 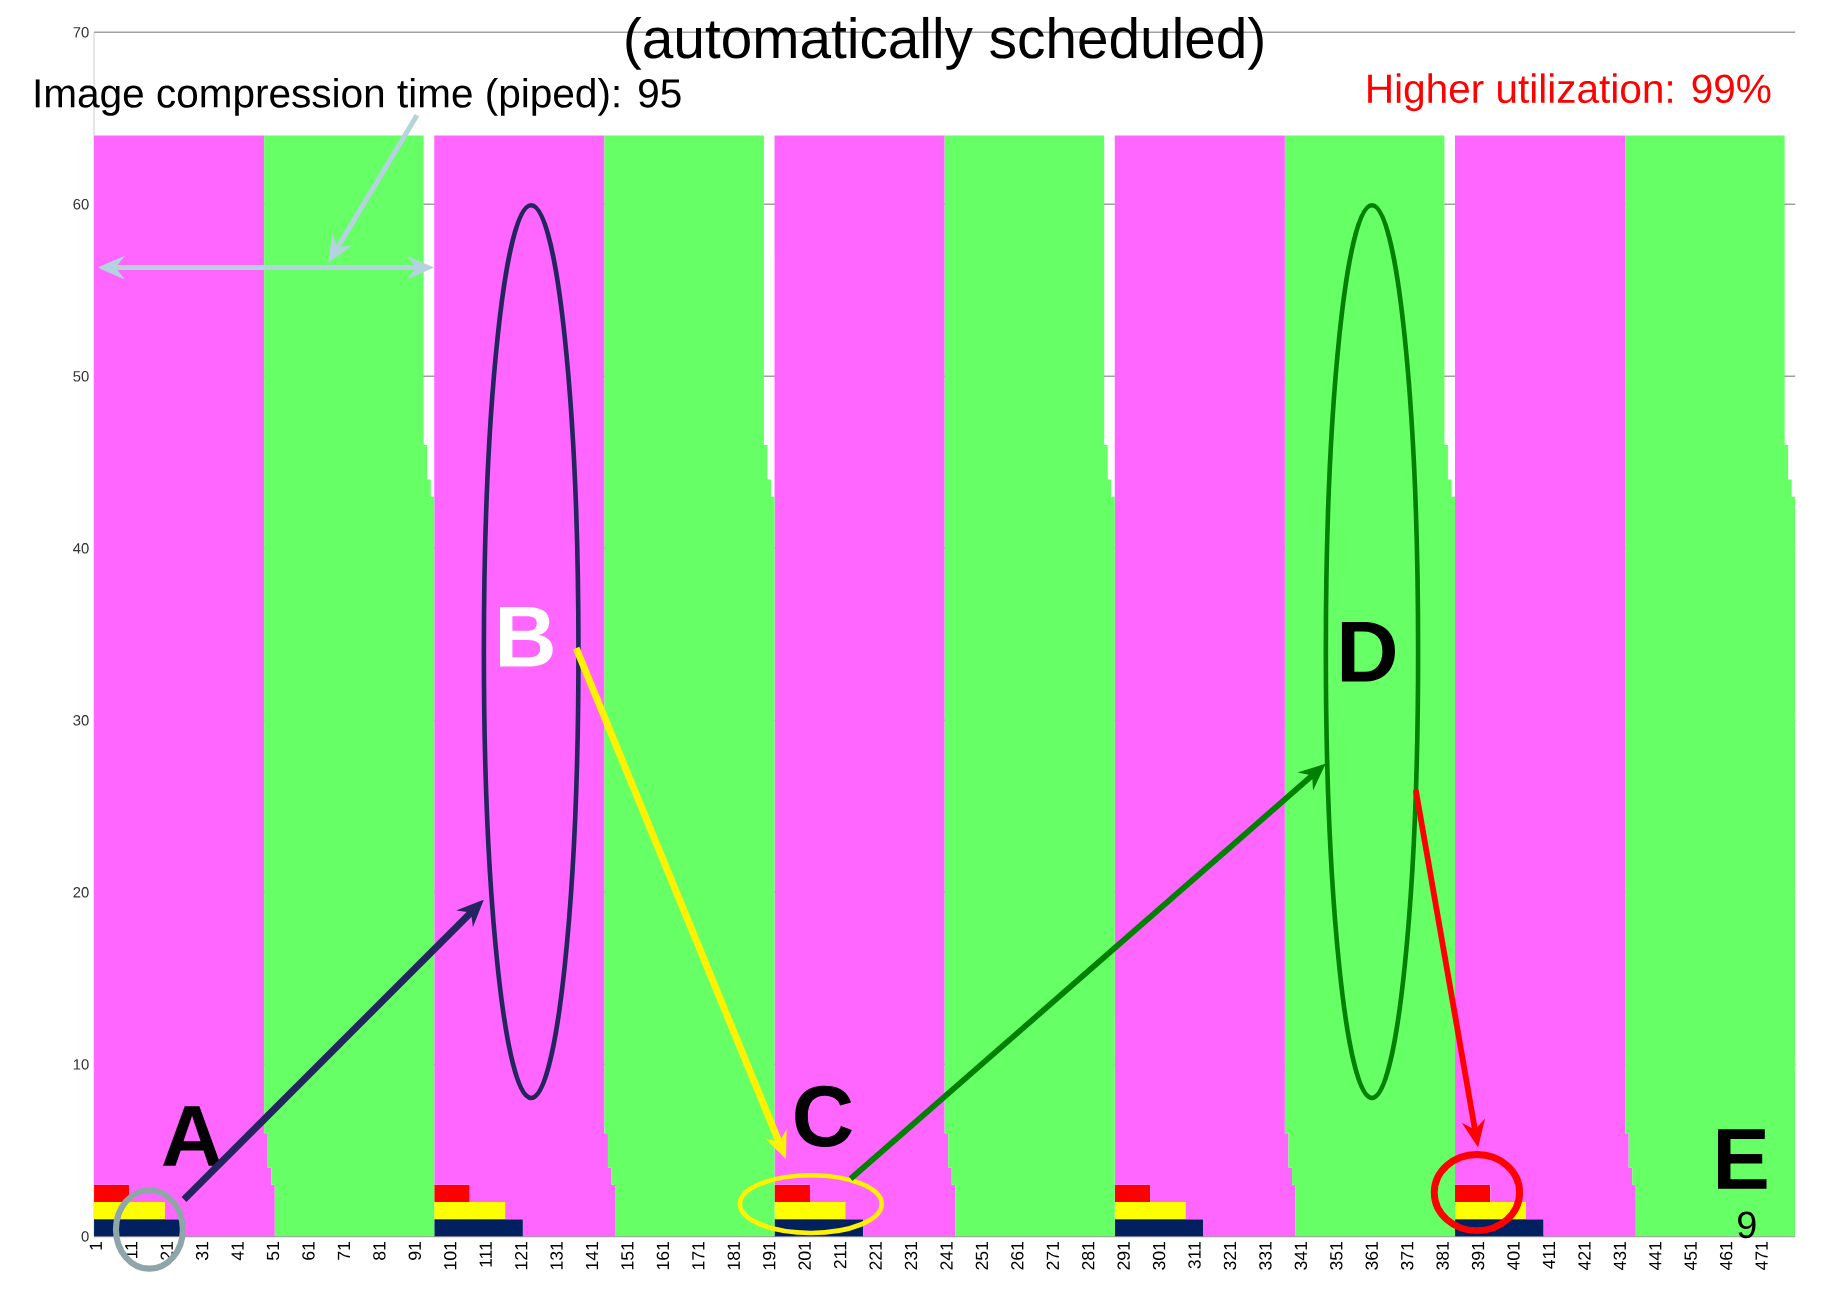 I want to click on x-tick-label: 71, so click(x=343, y=1251).